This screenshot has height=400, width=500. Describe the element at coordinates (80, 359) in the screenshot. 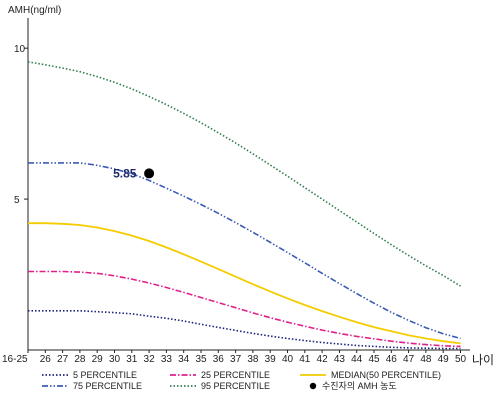

I see `x-tick-label: 28` at that location.